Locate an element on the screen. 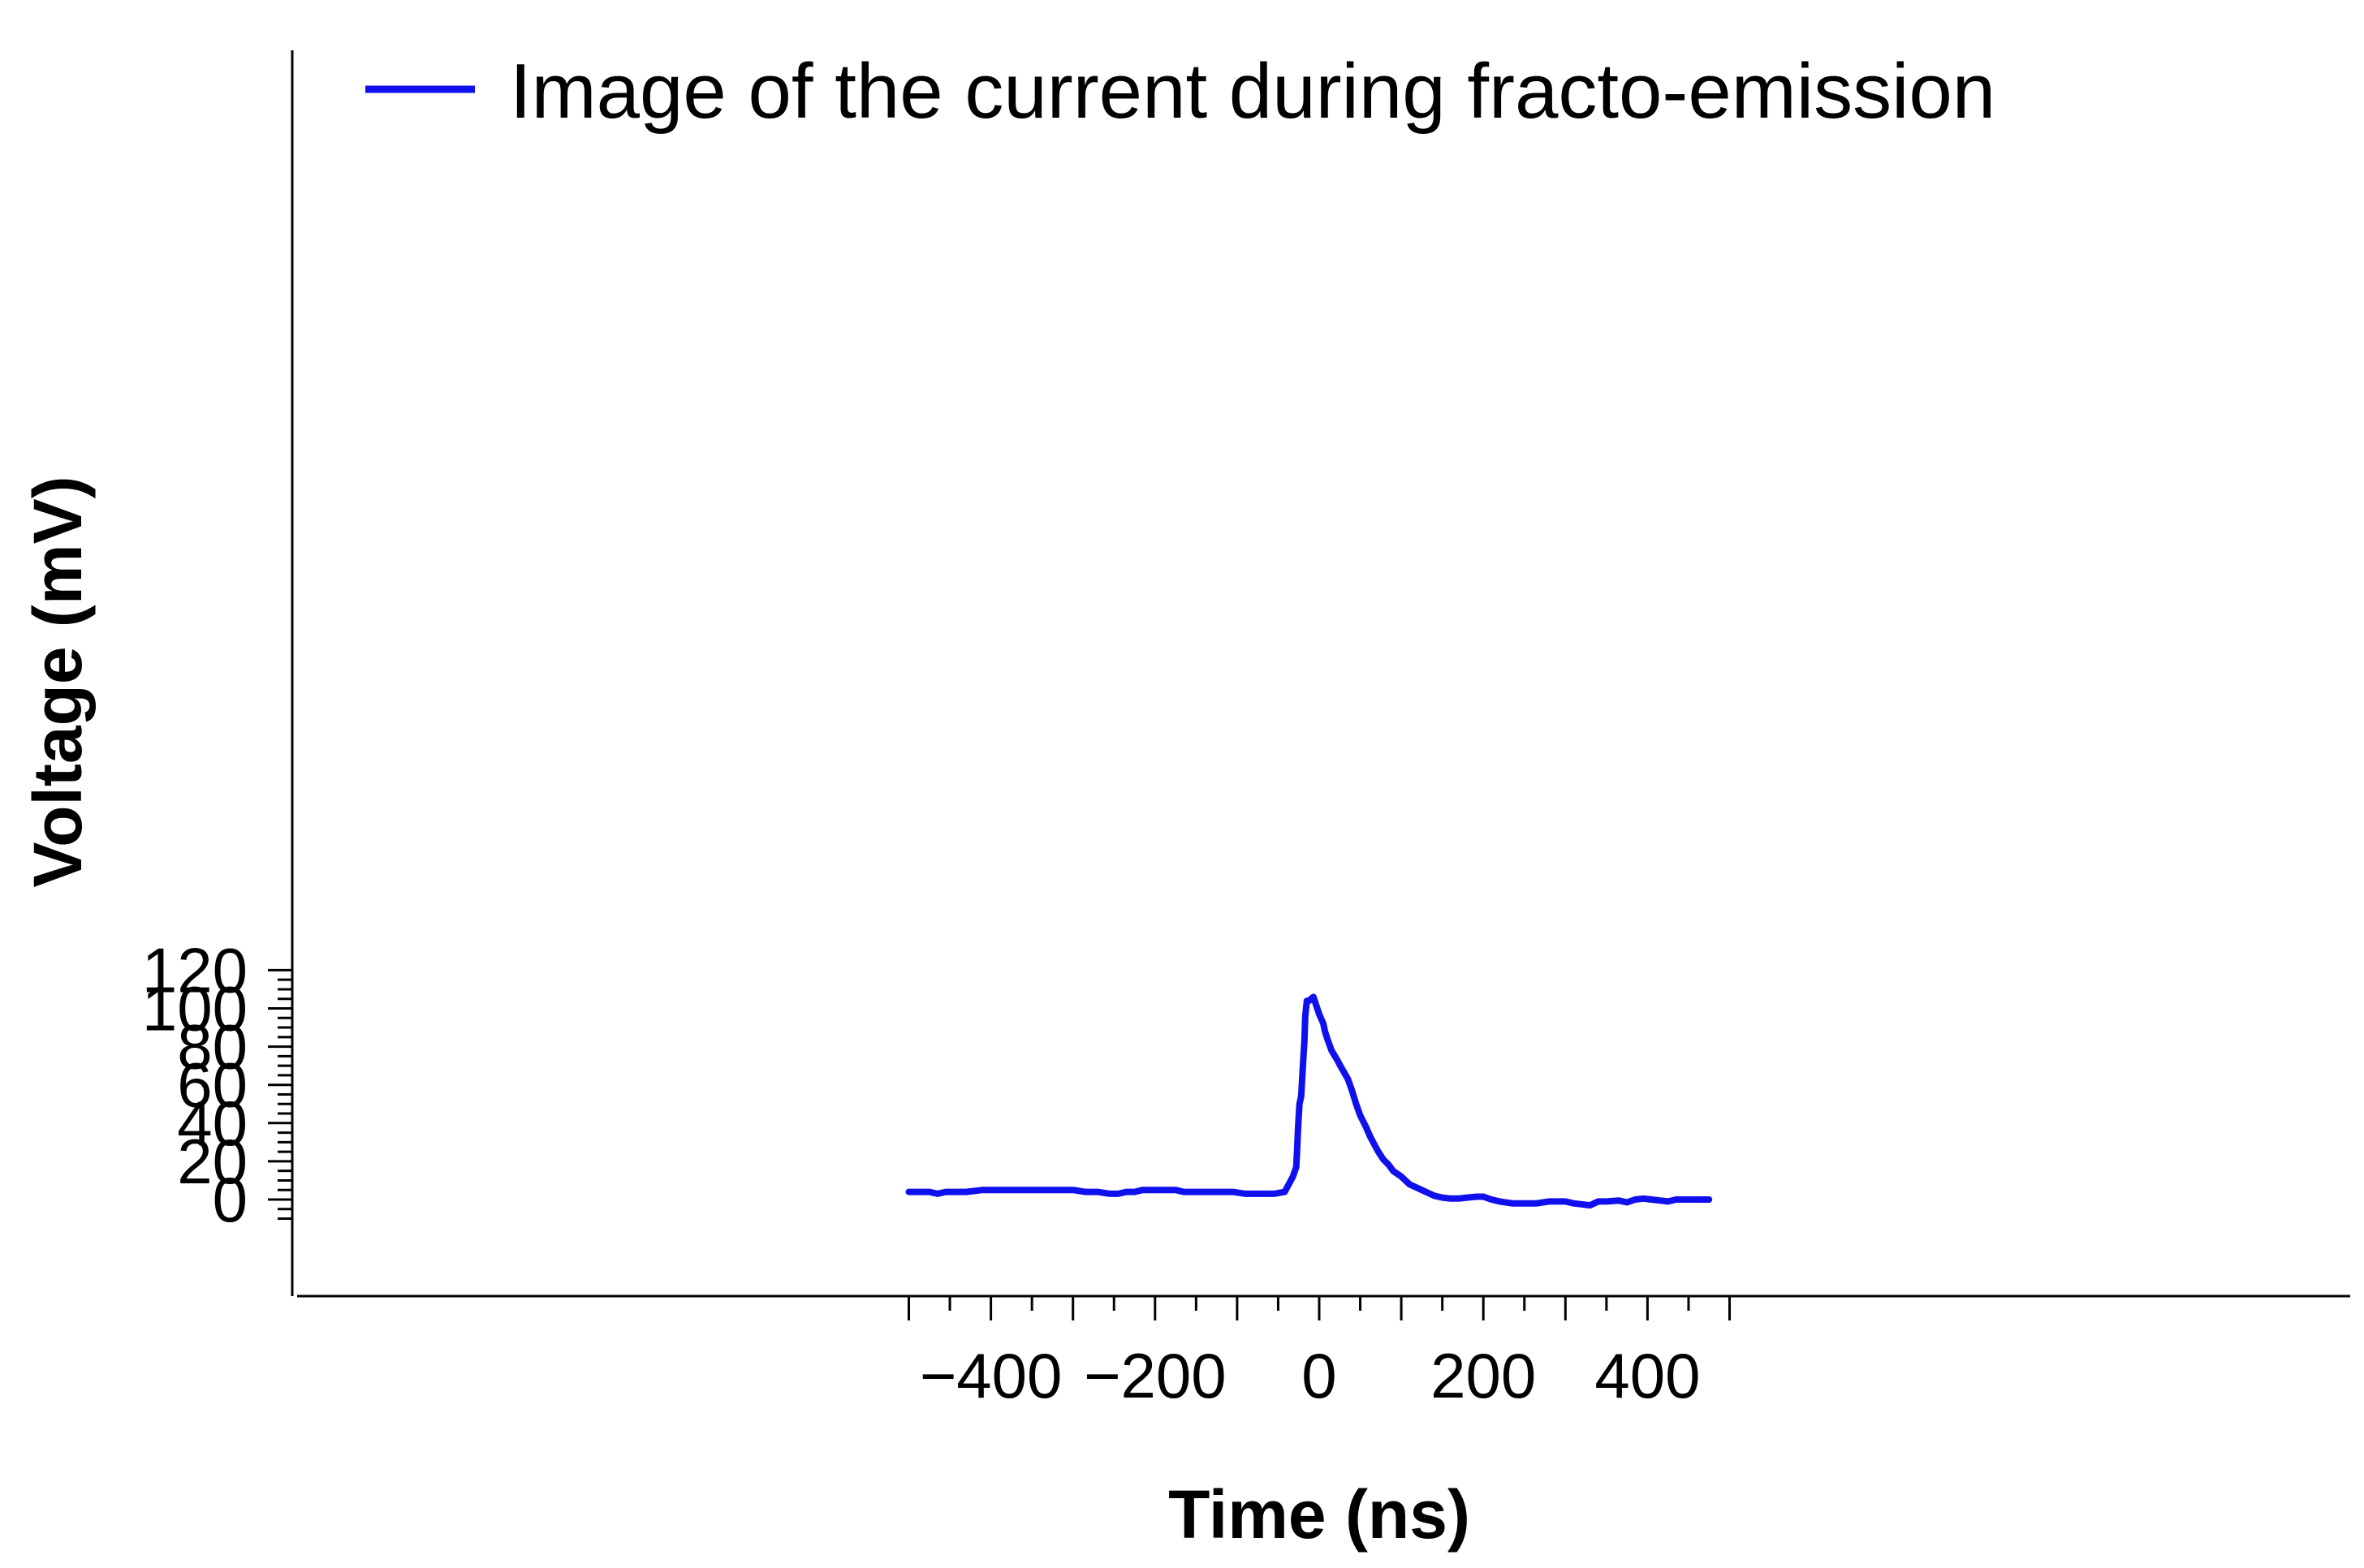 The height and width of the screenshot is (1568, 2364). x-tick-label: −400 is located at coordinates (992, 1375).